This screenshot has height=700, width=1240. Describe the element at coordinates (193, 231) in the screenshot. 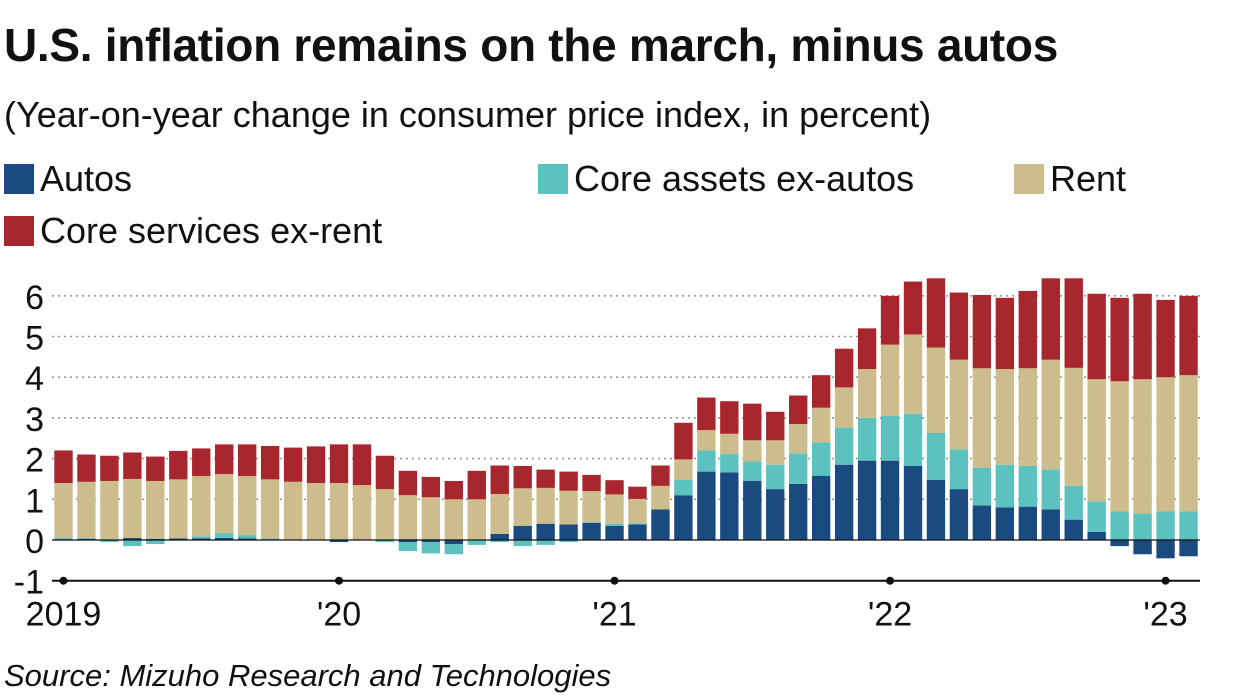

I see `legend-item-core-services: Core services ex-rent` at that location.